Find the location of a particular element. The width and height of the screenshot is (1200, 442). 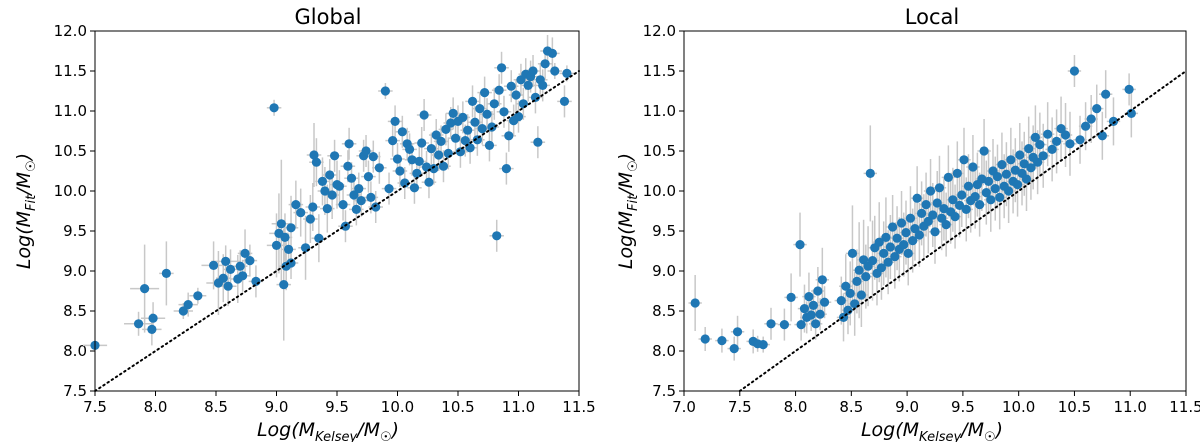

local-x-tick-label: 10.5 is located at coordinates (1074, 407).